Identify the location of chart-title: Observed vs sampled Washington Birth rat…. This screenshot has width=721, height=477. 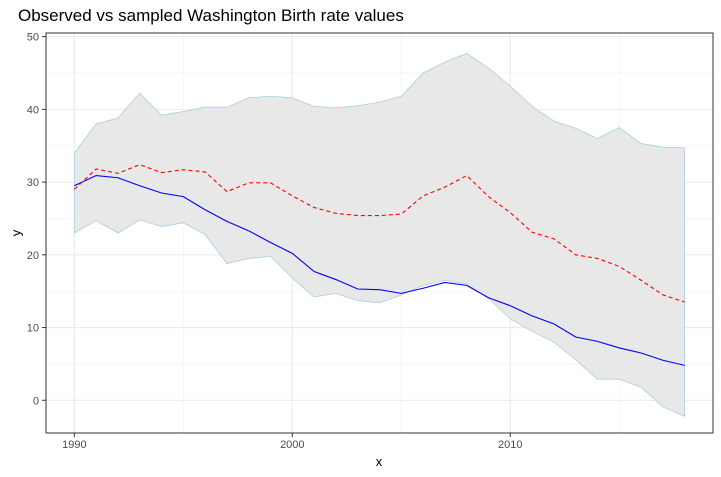
(211, 15).